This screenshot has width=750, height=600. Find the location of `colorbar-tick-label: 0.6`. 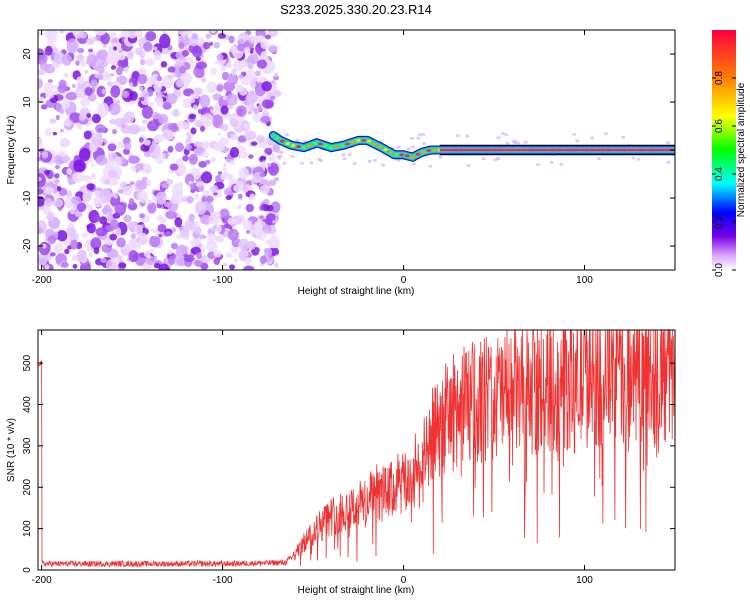

colorbar-tick-label: 0.6 is located at coordinates (719, 126).